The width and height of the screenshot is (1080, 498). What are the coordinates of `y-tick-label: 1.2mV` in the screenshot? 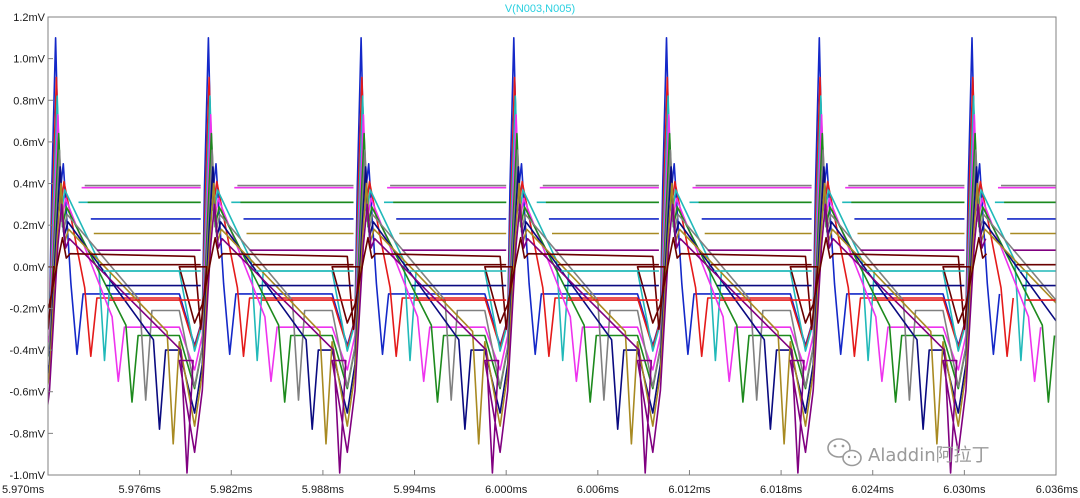 It's located at (29, 18).